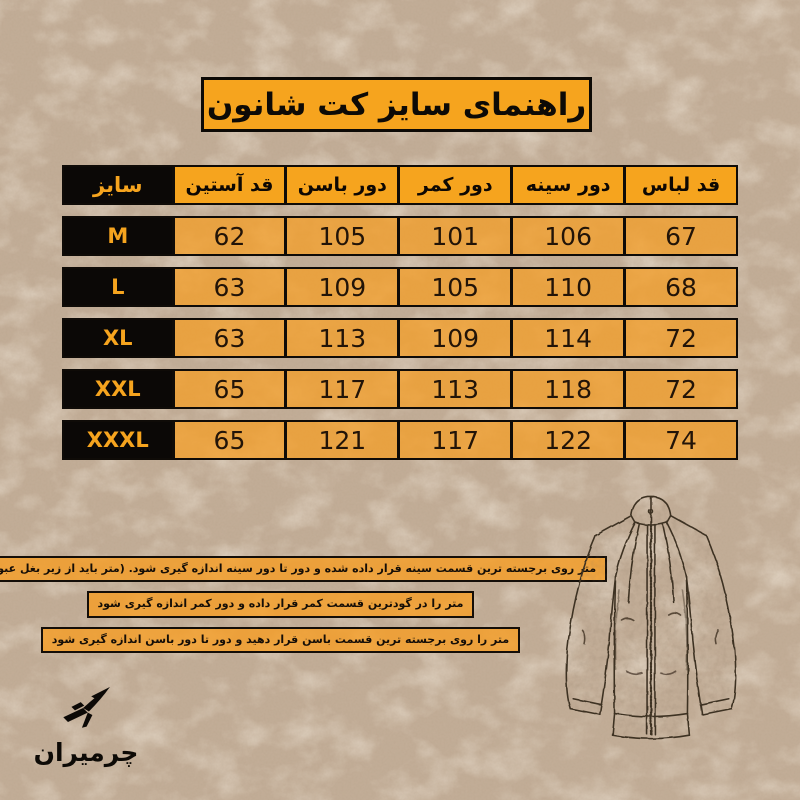  Describe the element at coordinates (679, 440) in the screenshot. I see `garment-length-value: 74` at that location.